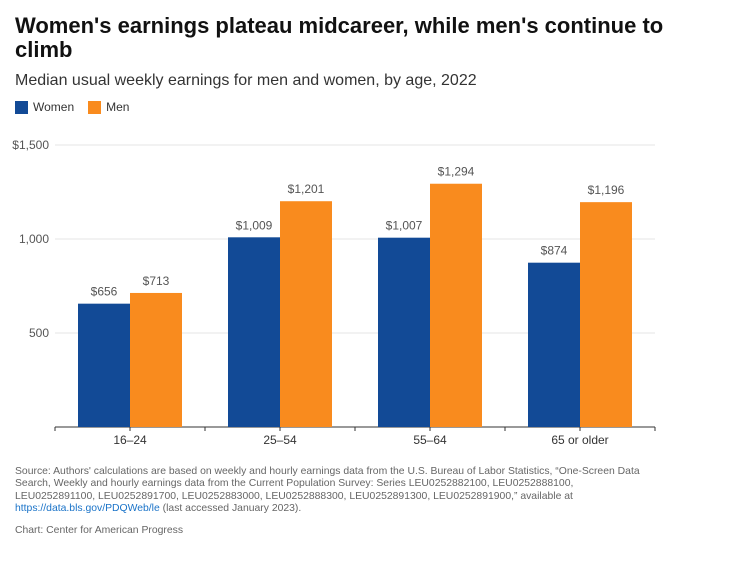 This screenshot has height=573, width=745. I want to click on legend: Women Men, so click(79, 107).